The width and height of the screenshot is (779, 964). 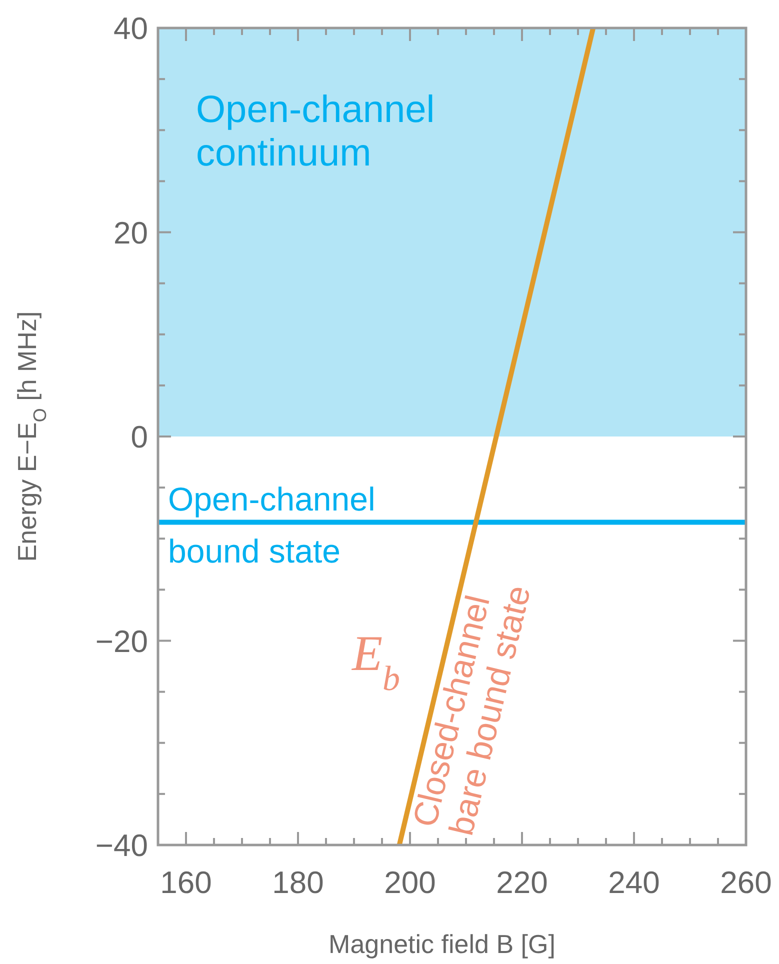 What do you see at coordinates (315, 132) in the screenshot?
I see `band-label: Open-channel continuum` at bounding box center [315, 132].